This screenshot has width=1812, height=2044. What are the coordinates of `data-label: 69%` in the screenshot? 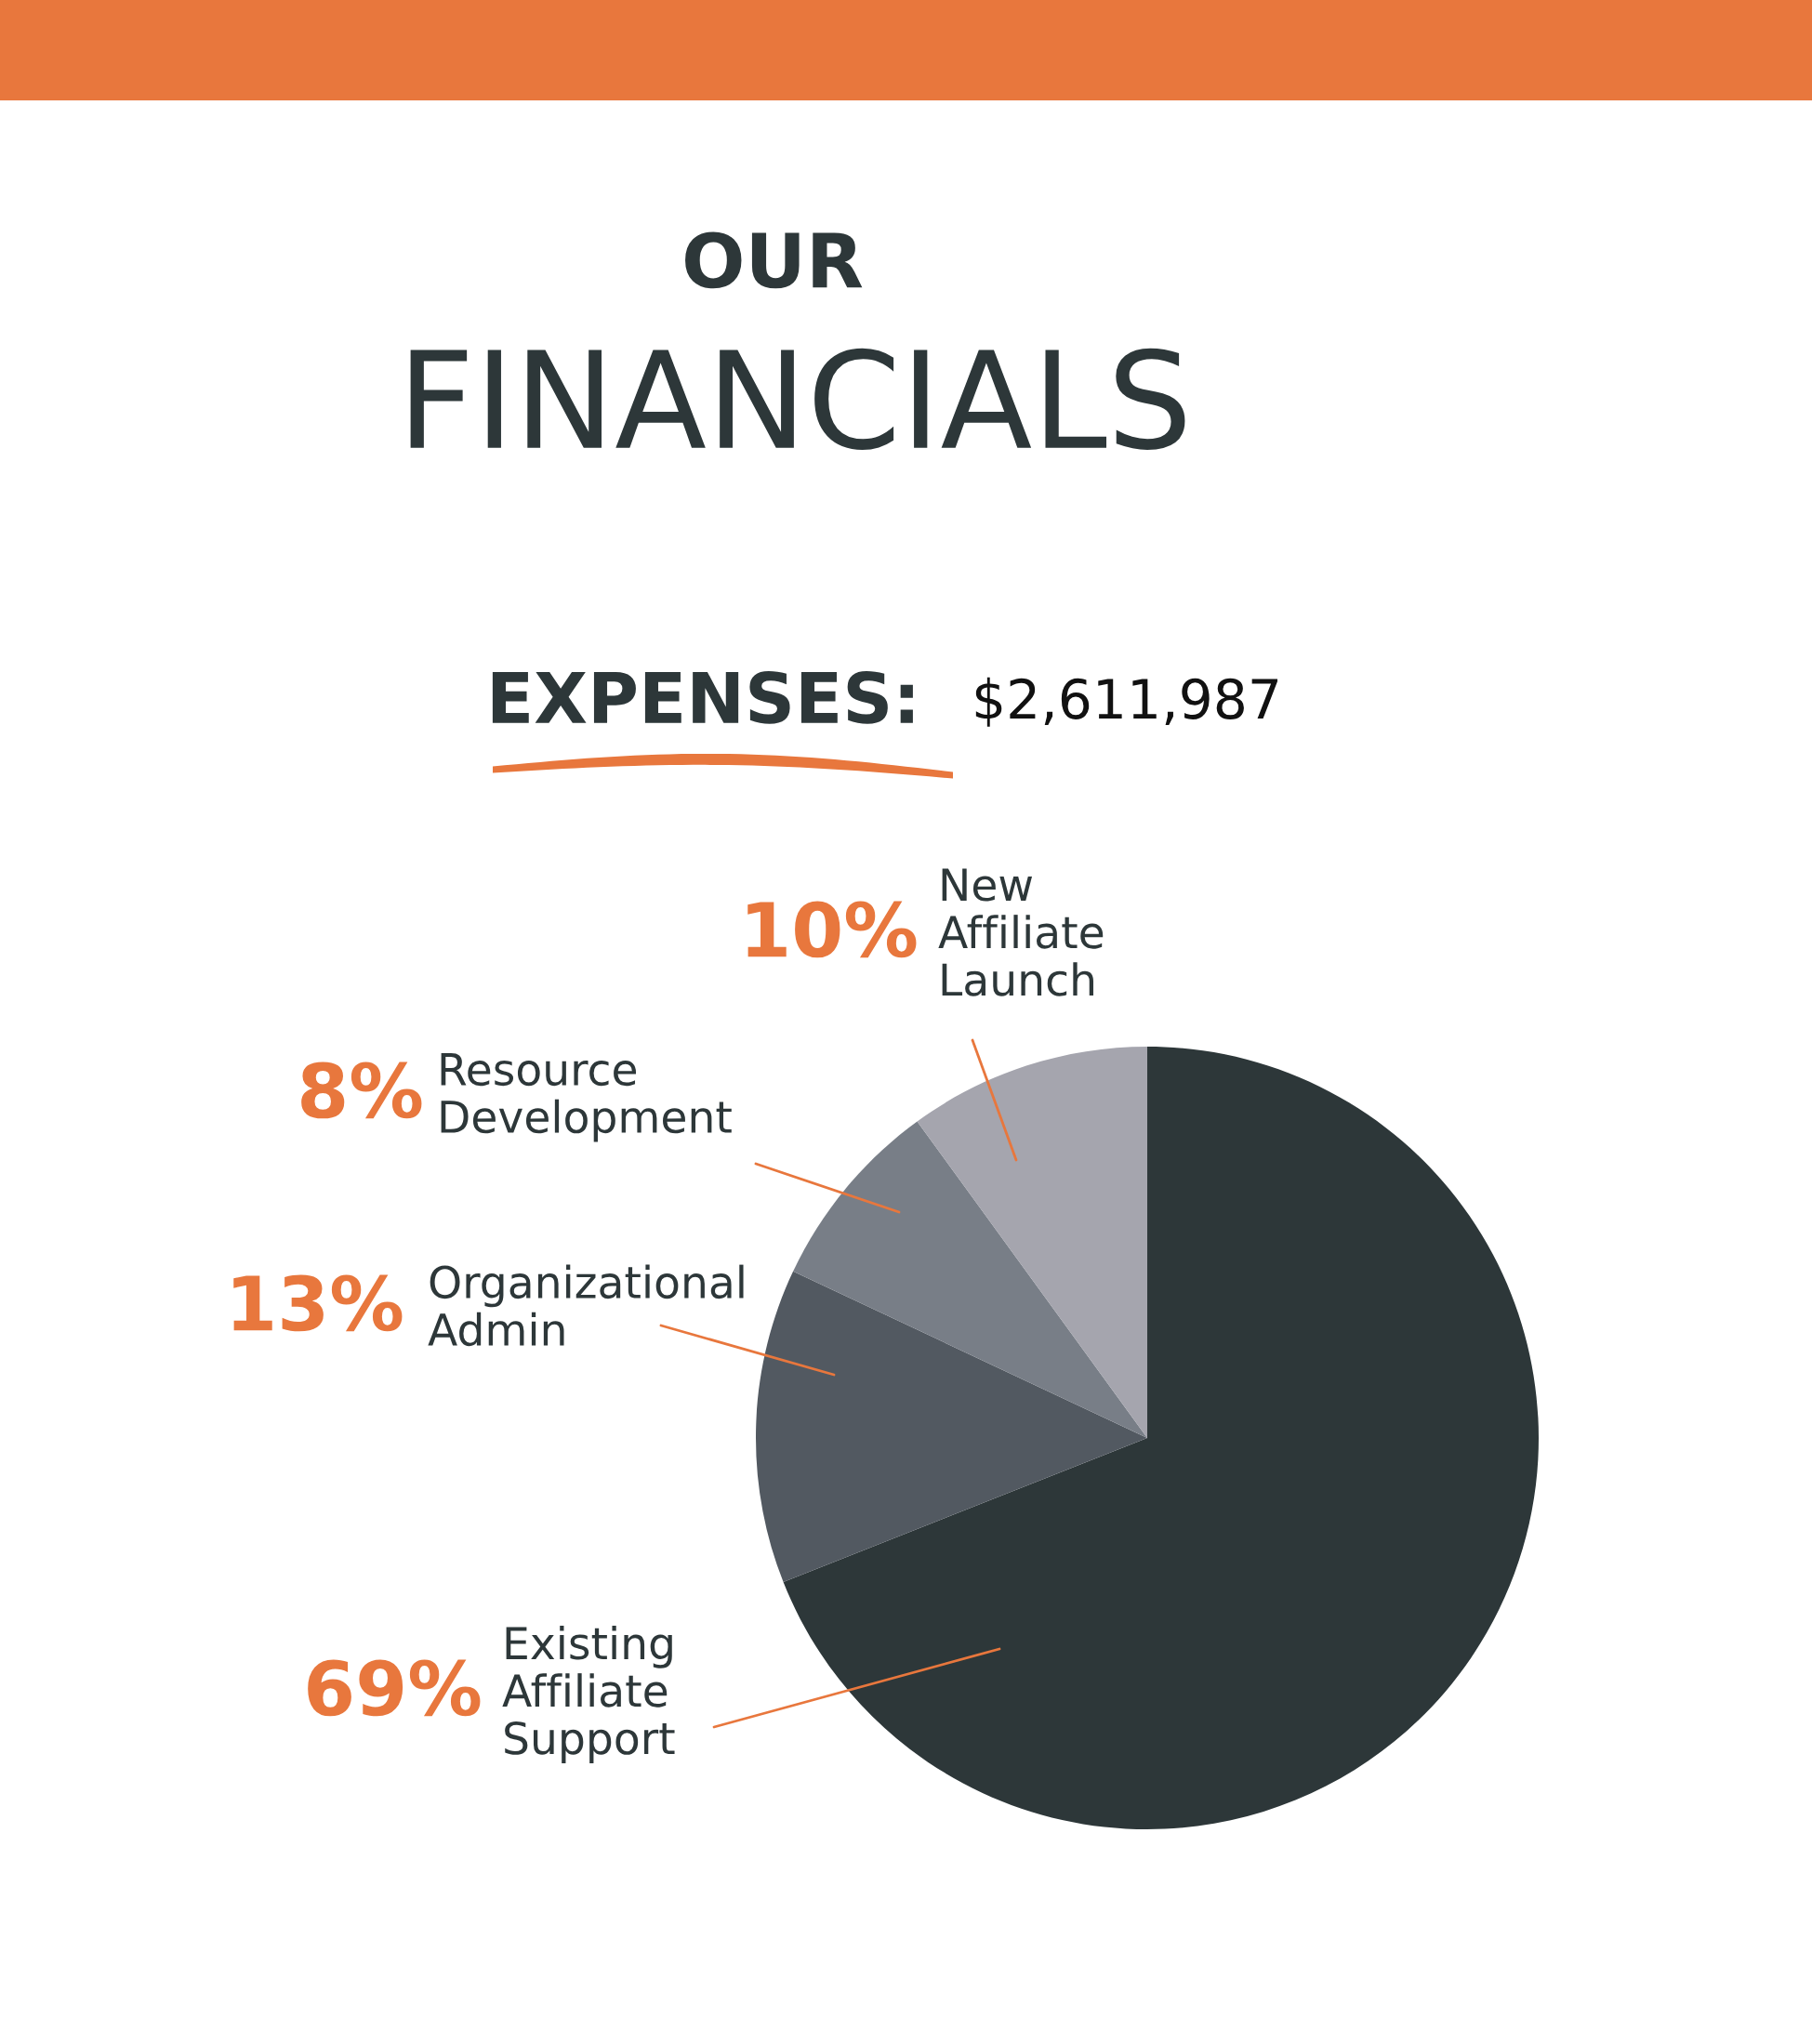 It's located at (394, 1688).